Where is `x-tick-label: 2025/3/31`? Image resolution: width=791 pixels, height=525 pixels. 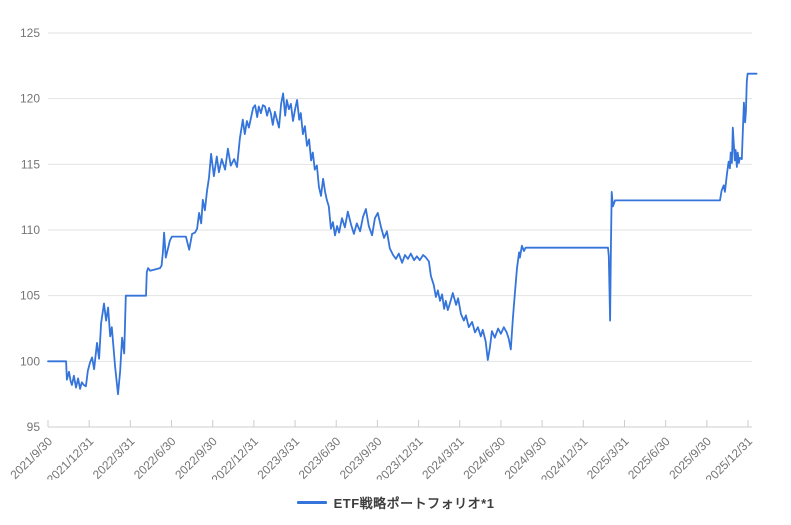
x-tick-label: 2025/3/31 is located at coordinates (608, 457).